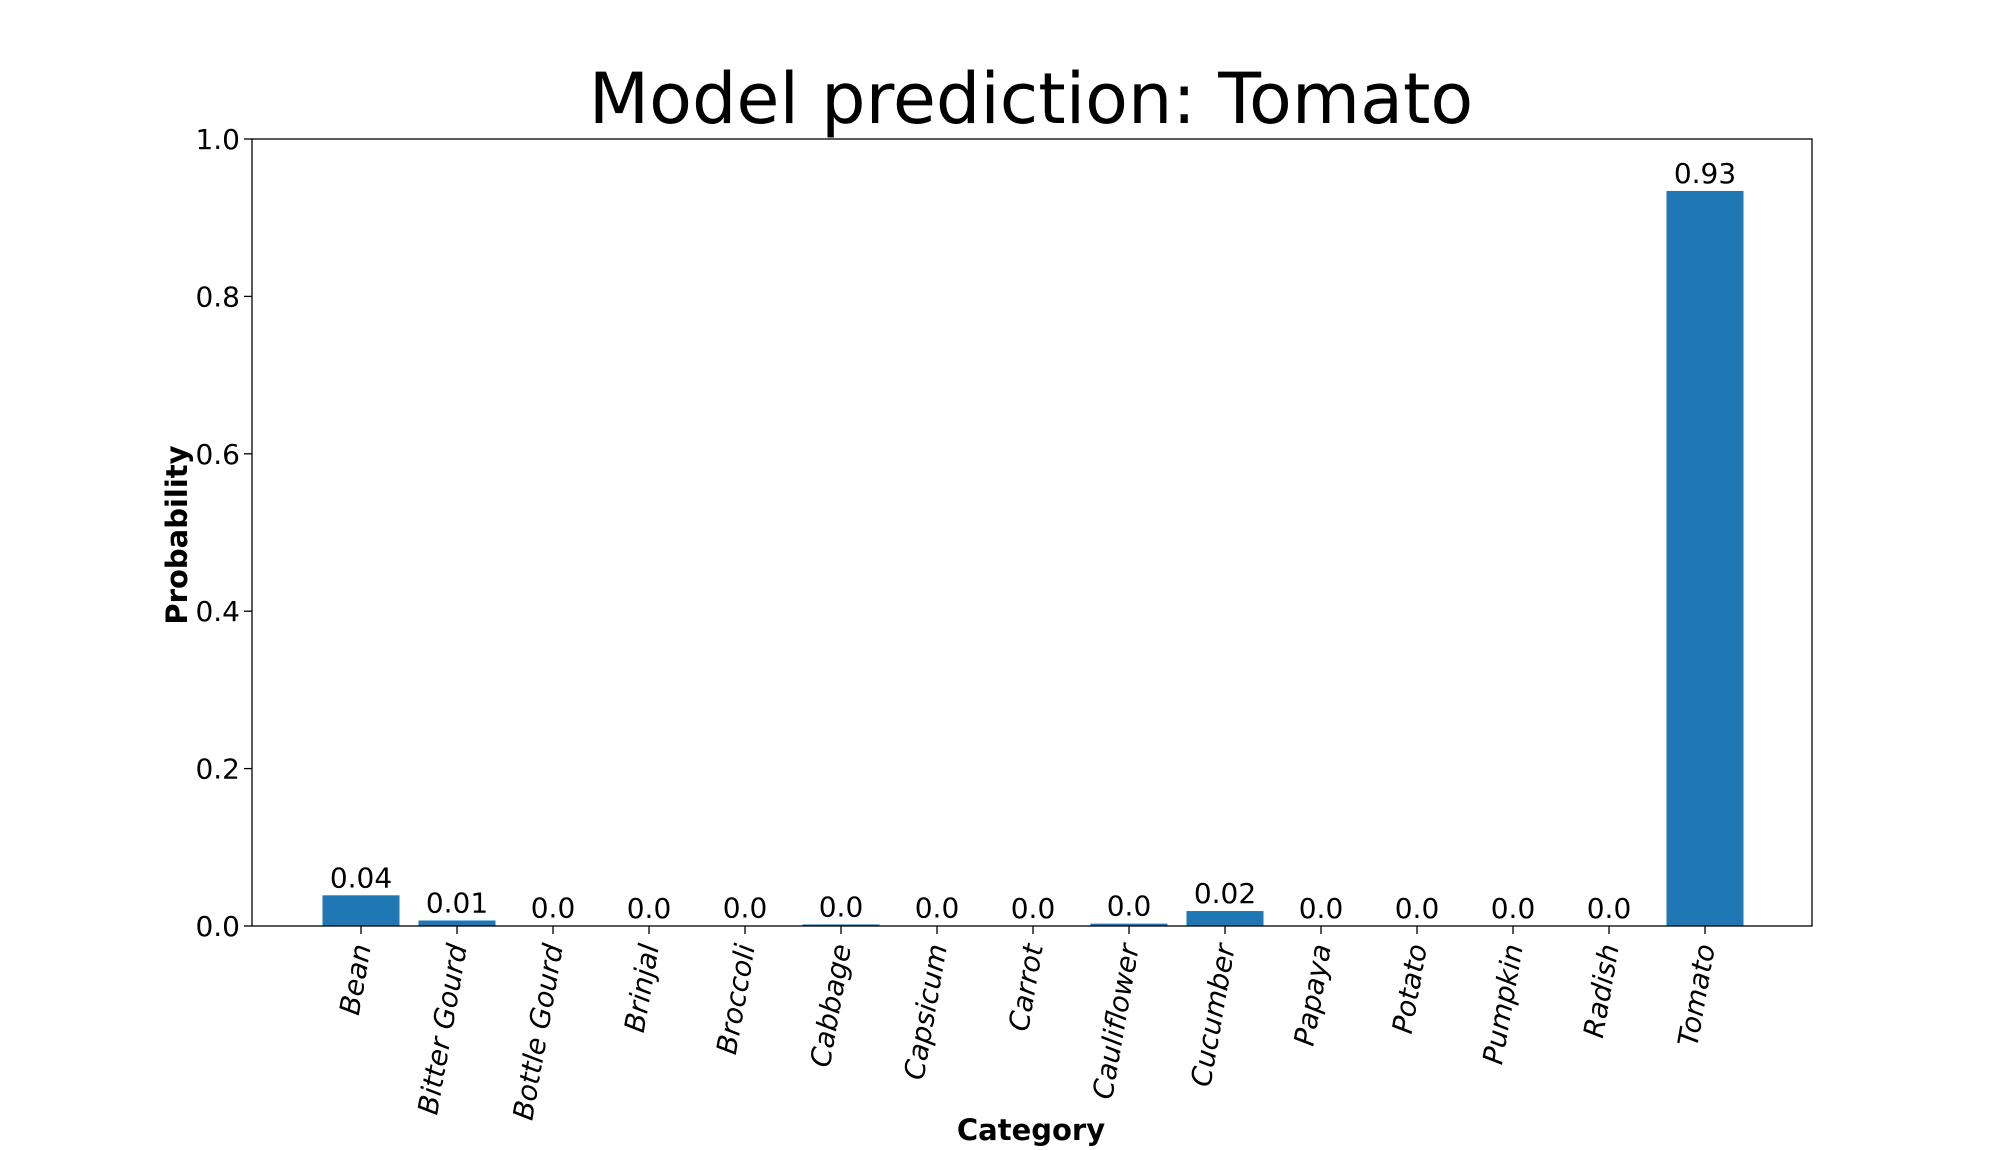  I want to click on bar-value-label: 0.01, so click(457, 902).